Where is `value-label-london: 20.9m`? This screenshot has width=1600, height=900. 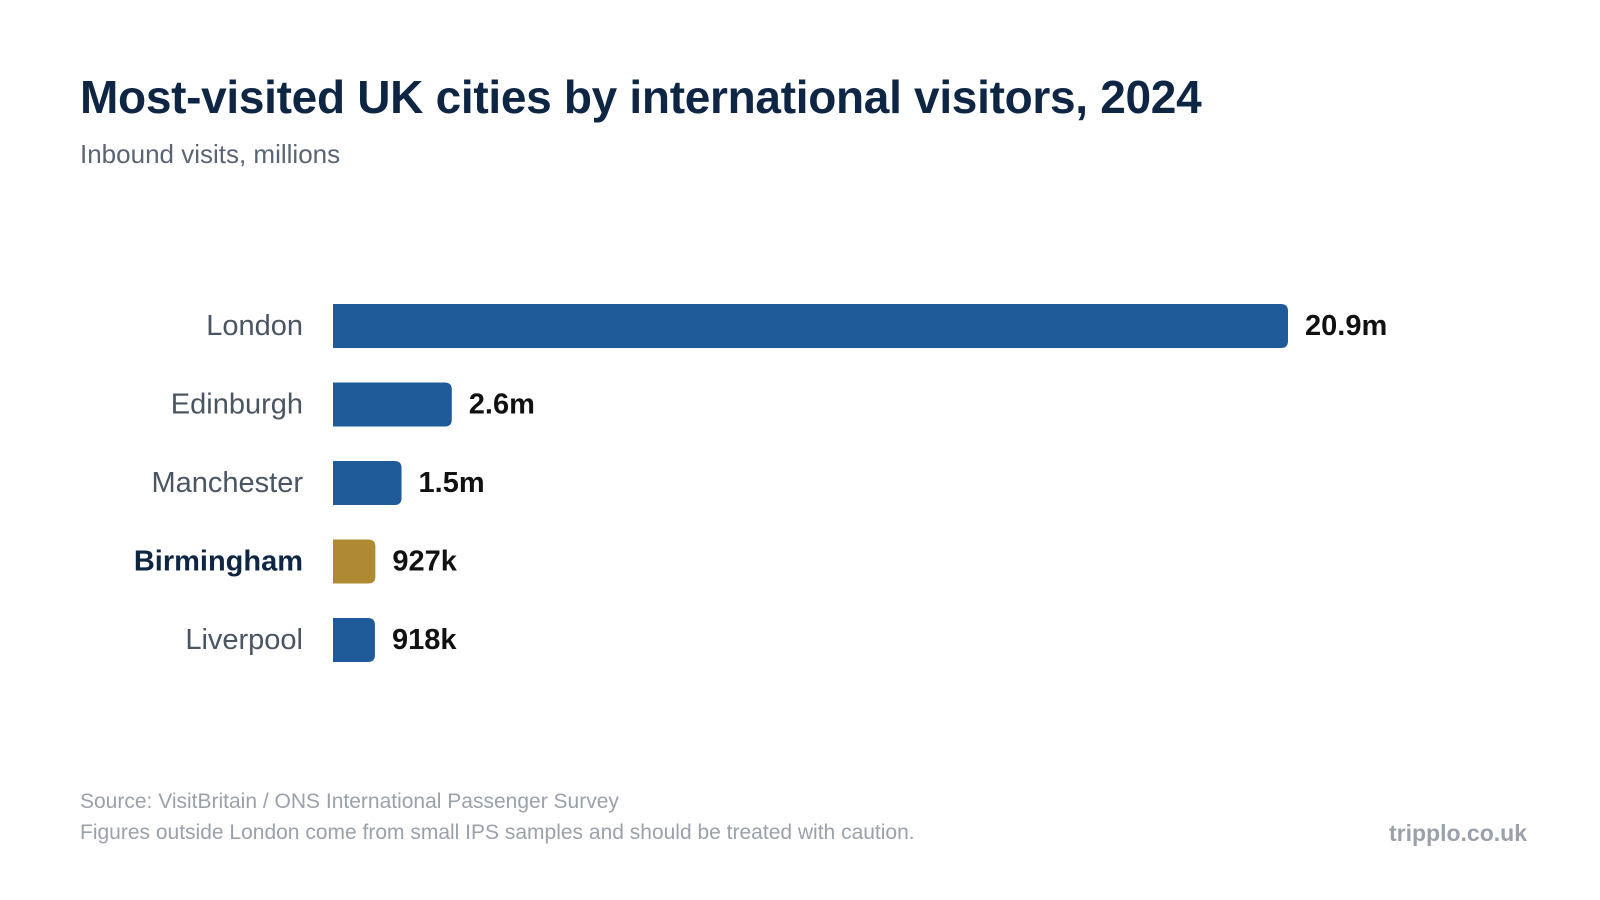 value-label-london: 20.9m is located at coordinates (1346, 326).